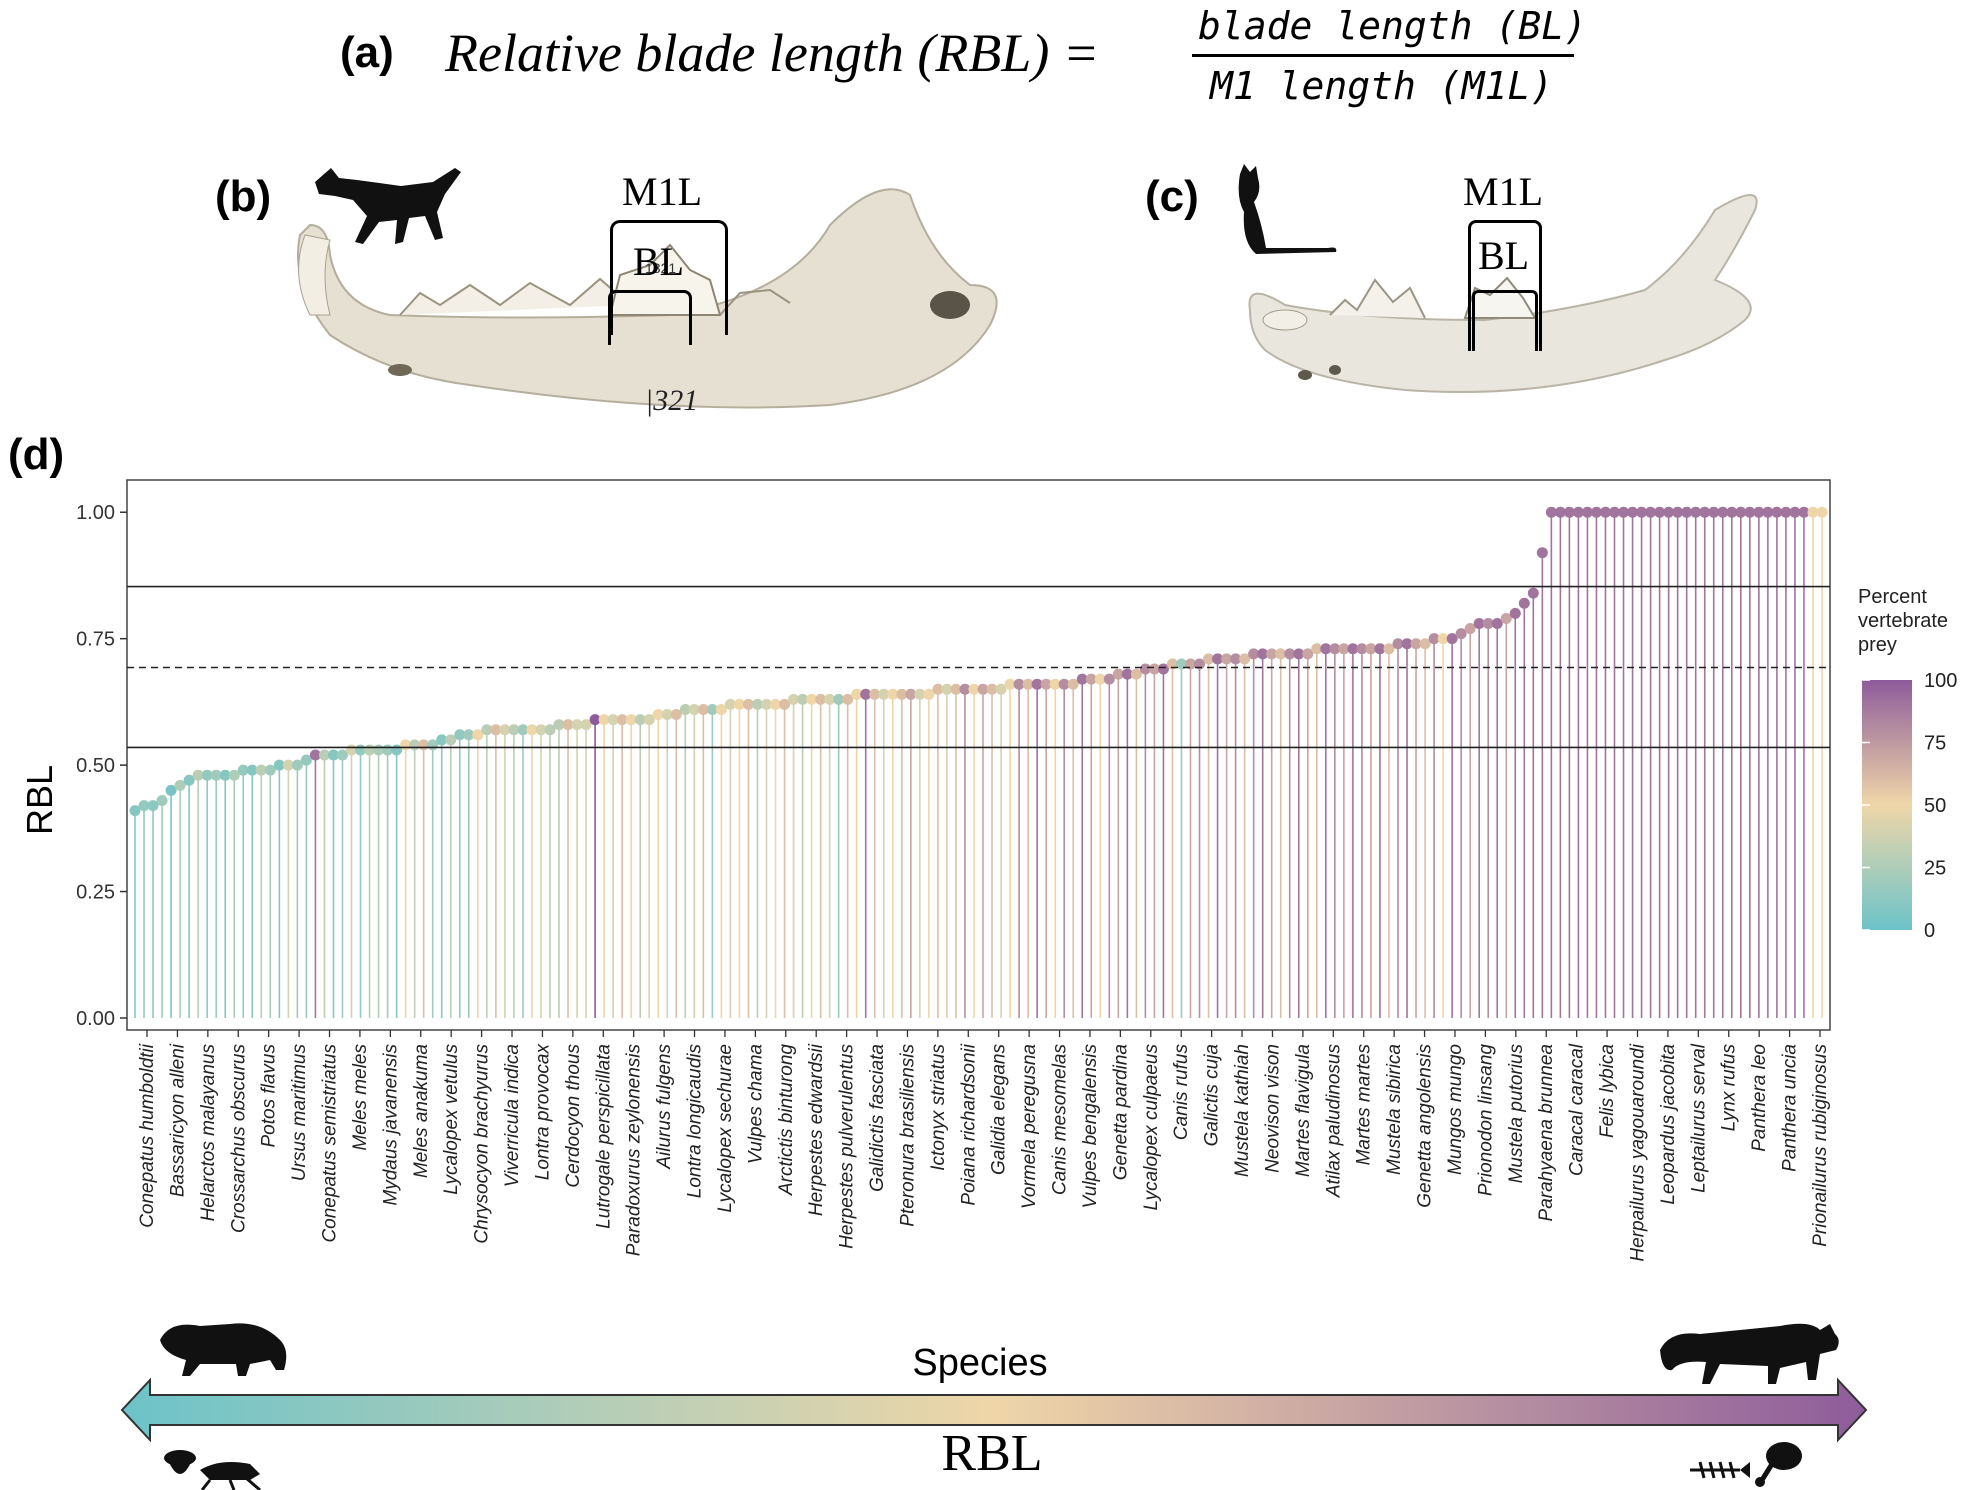 The image size is (1984, 1490). Describe the element at coordinates (1181, 1092) in the screenshot. I see `species-label: Canis rufus` at that location.